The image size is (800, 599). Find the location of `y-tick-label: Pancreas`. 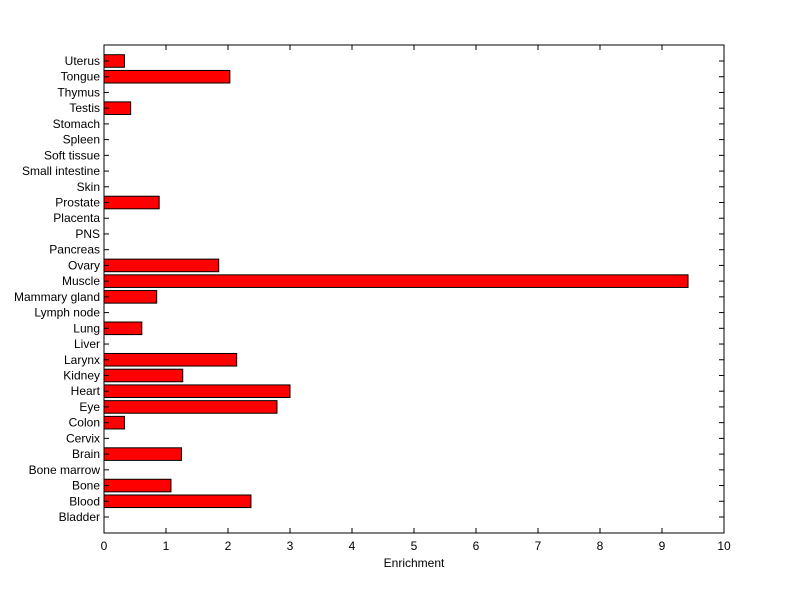

y-tick-label: Pancreas is located at coordinates (74, 250).